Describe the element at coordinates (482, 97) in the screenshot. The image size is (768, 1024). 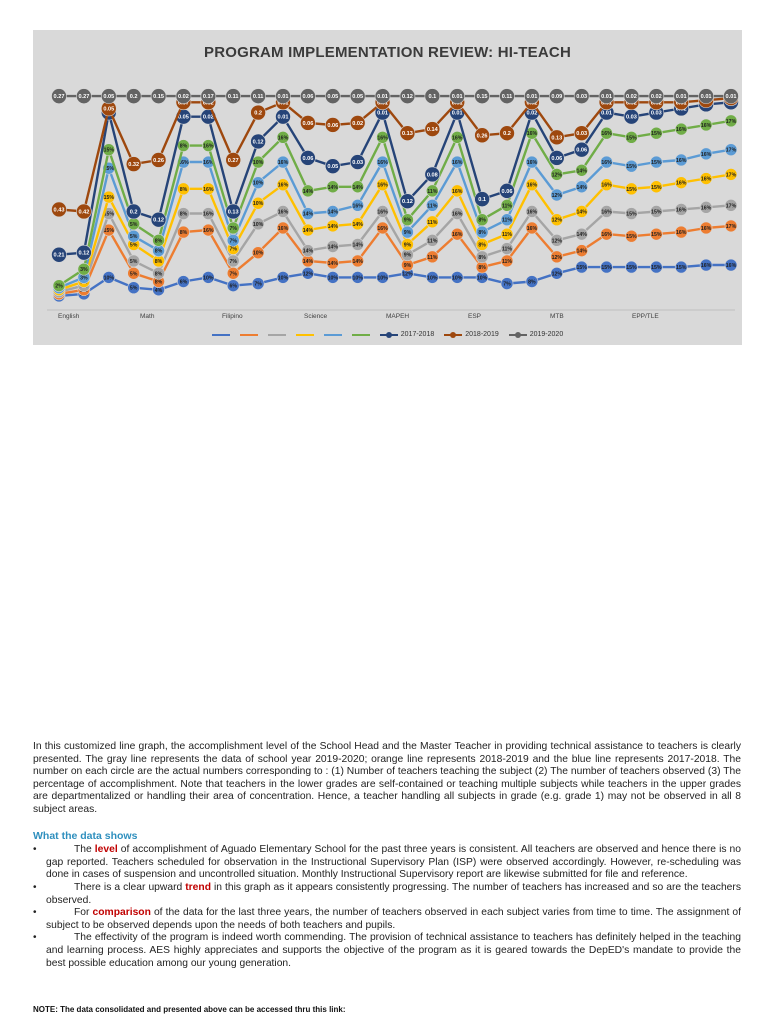
I see `data-label: 0.15` at that location.